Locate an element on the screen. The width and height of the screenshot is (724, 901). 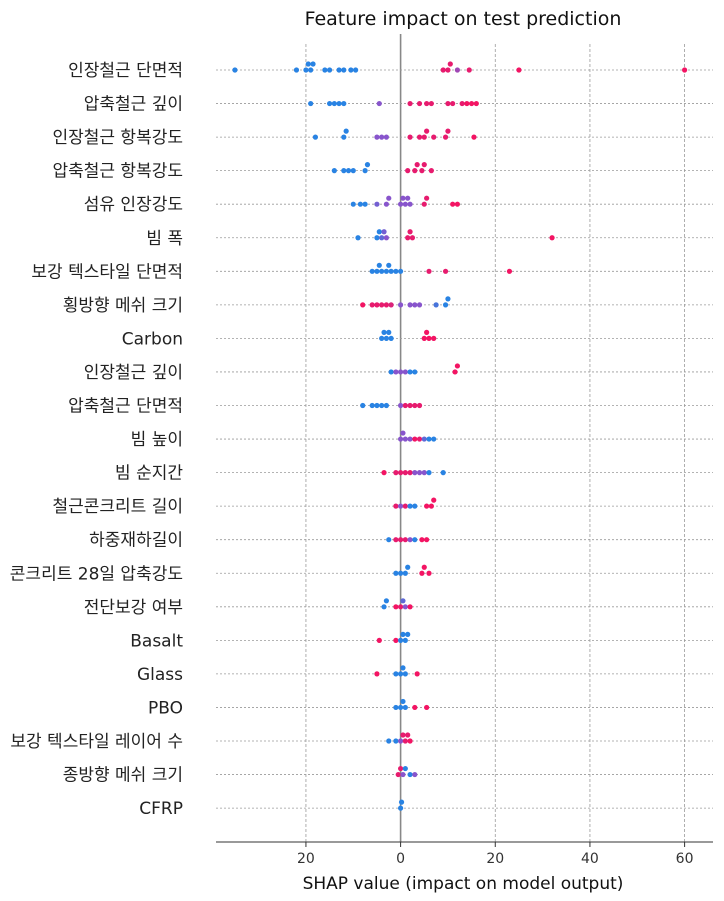
feature-label: 전단보강 여부 is located at coordinates (133, 608).